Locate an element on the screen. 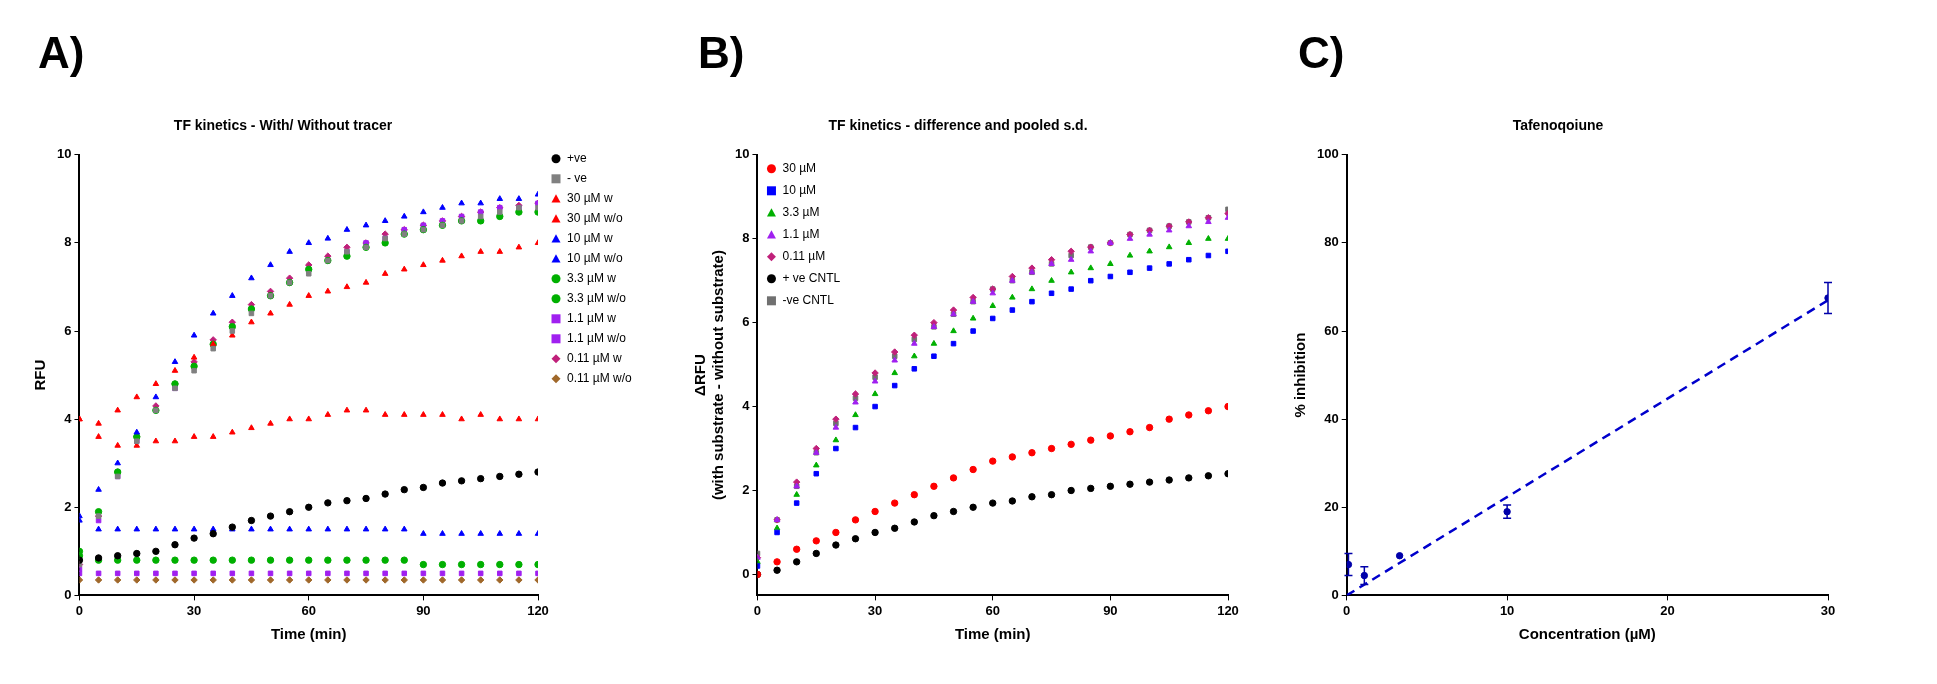  y-tick-label: 40 is located at coordinates (1331, 418).